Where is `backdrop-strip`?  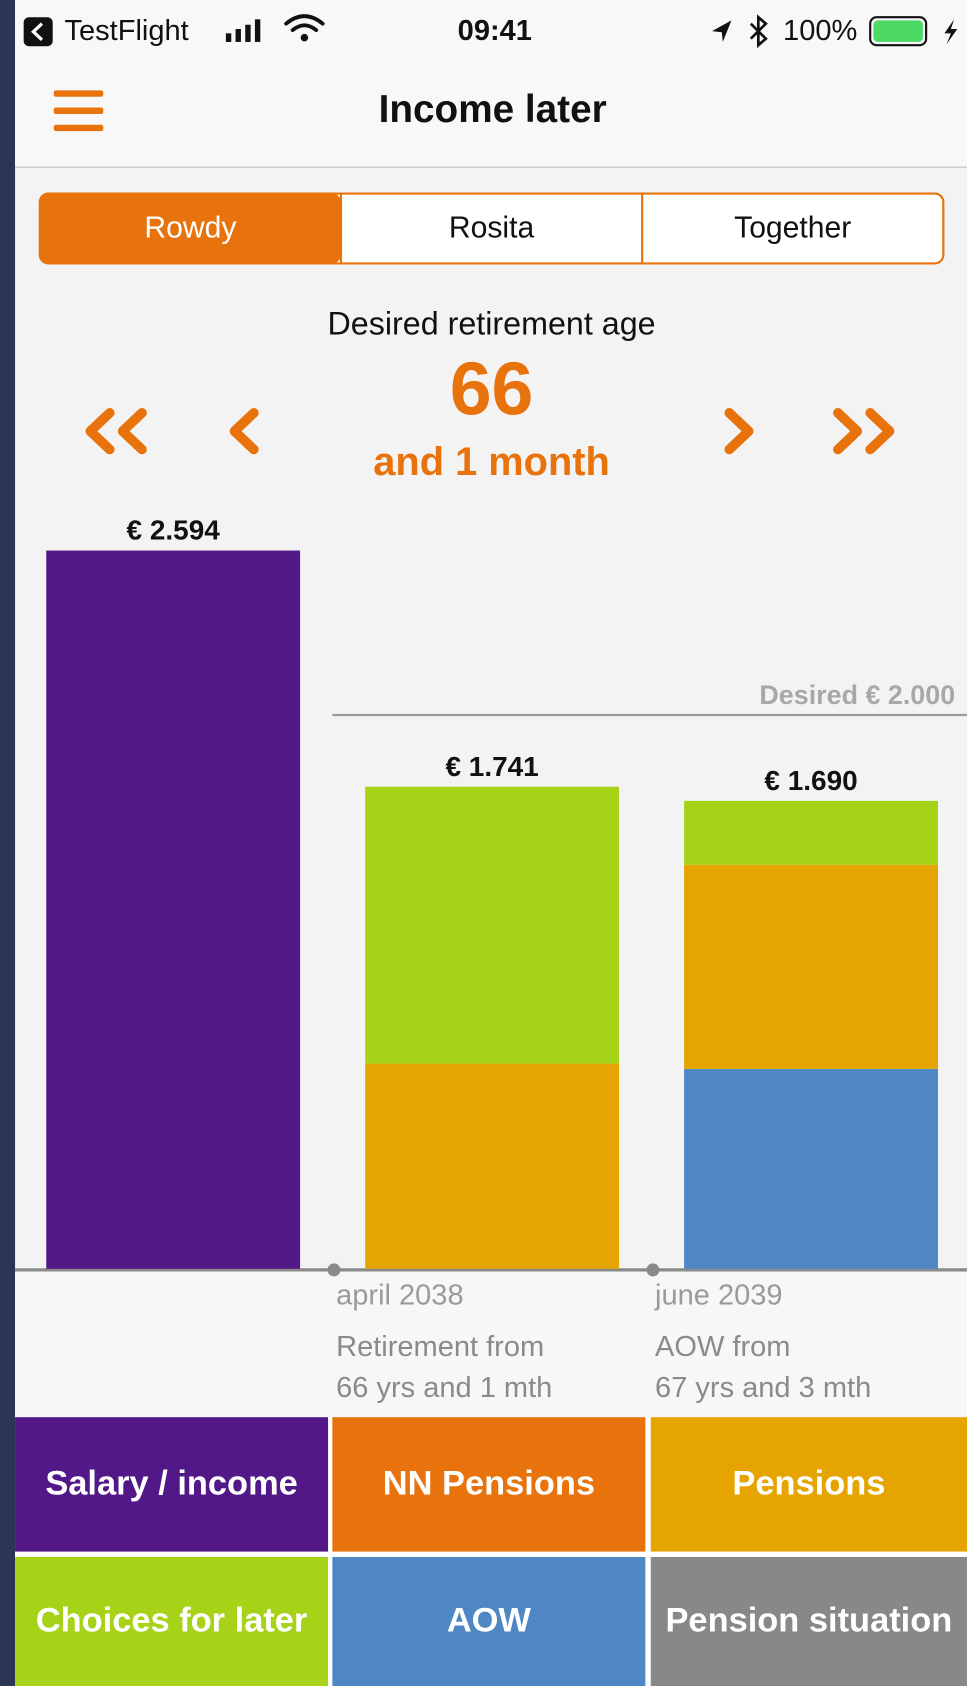
backdrop-strip is located at coordinates (8, 843).